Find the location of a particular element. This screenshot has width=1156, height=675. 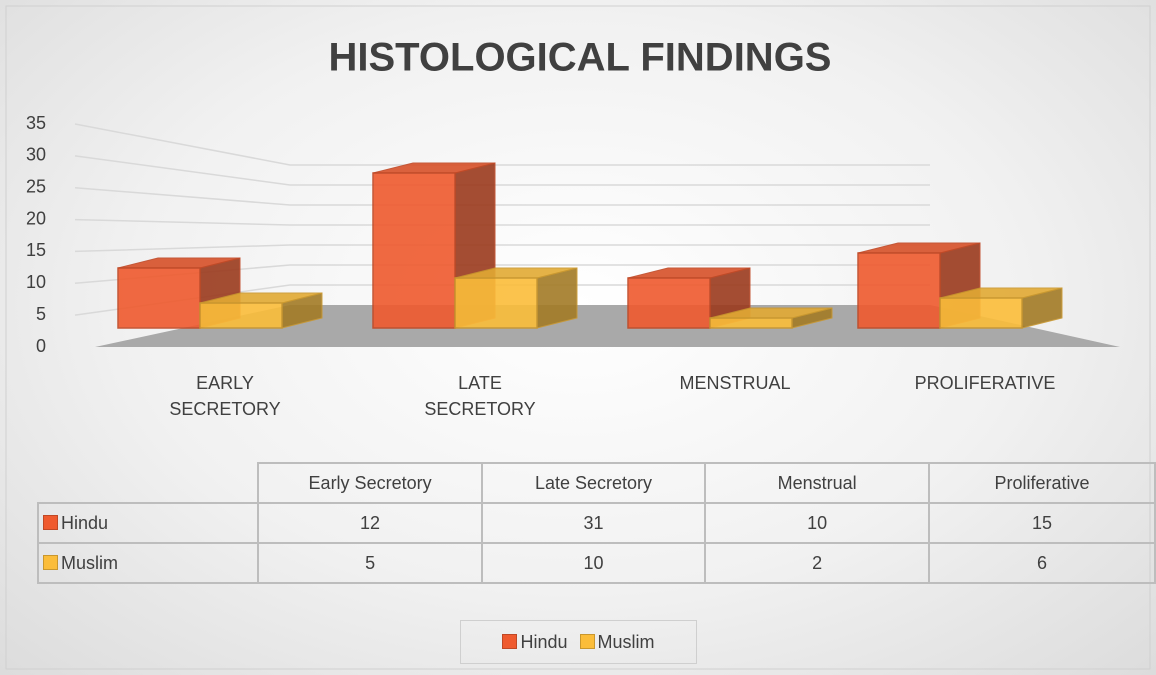

y-tick-label: 30 is located at coordinates (36, 155).